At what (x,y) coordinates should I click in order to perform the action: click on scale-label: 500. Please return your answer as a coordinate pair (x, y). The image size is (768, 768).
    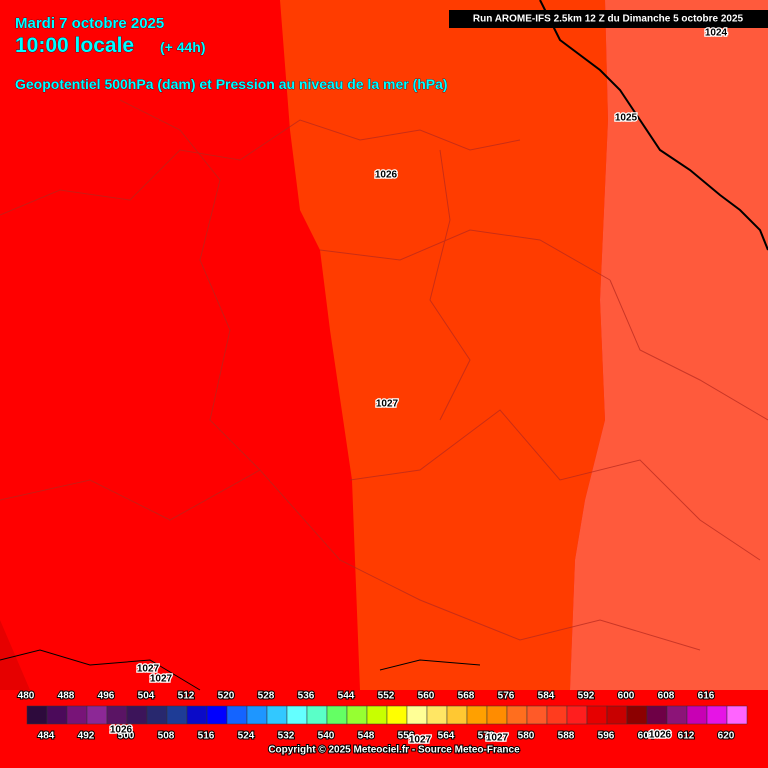
    Looking at the image, I should click on (126, 736).